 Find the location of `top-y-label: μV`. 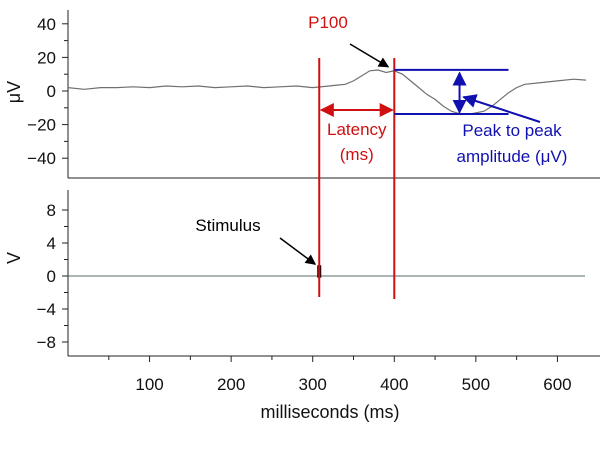

top-y-label: μV is located at coordinates (14, 92).